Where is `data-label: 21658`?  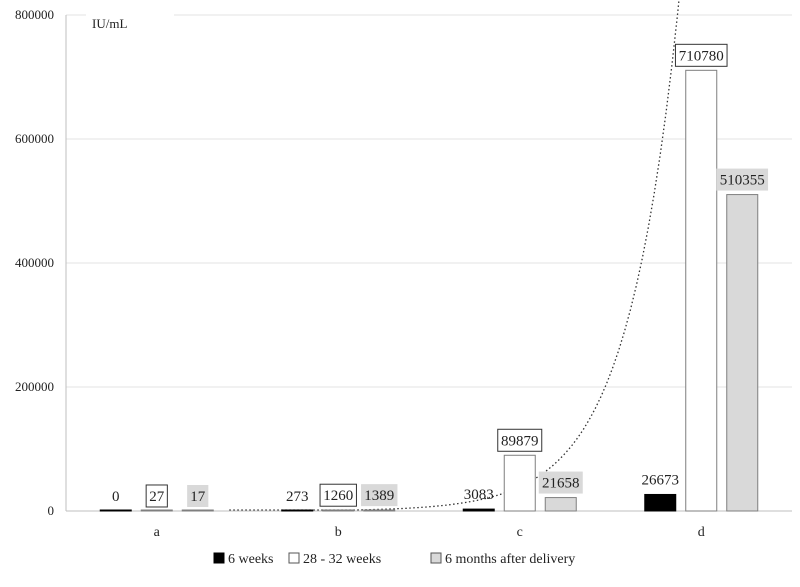
data-label: 21658 is located at coordinates (561, 484).